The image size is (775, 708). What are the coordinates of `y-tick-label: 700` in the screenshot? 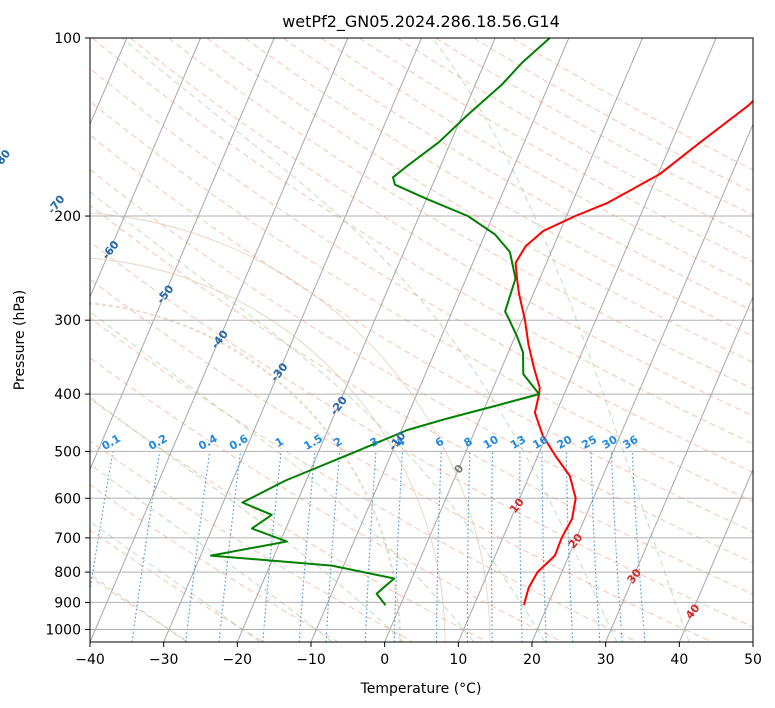 It's located at (67, 539).